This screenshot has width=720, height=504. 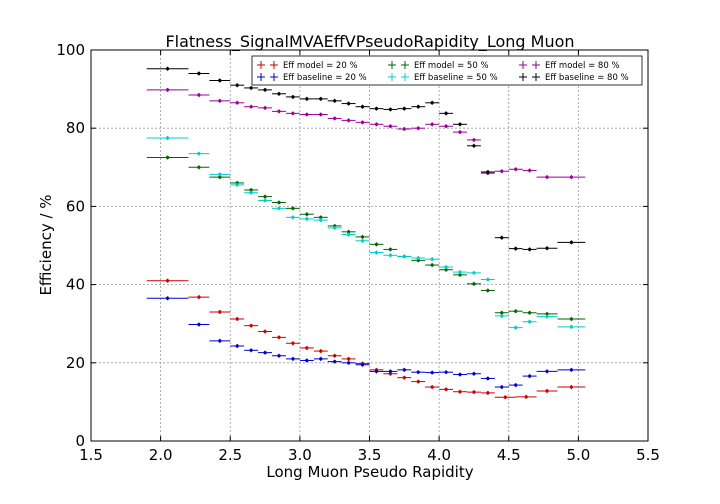 I want to click on x-tick-label: 4.0, so click(x=439, y=455).